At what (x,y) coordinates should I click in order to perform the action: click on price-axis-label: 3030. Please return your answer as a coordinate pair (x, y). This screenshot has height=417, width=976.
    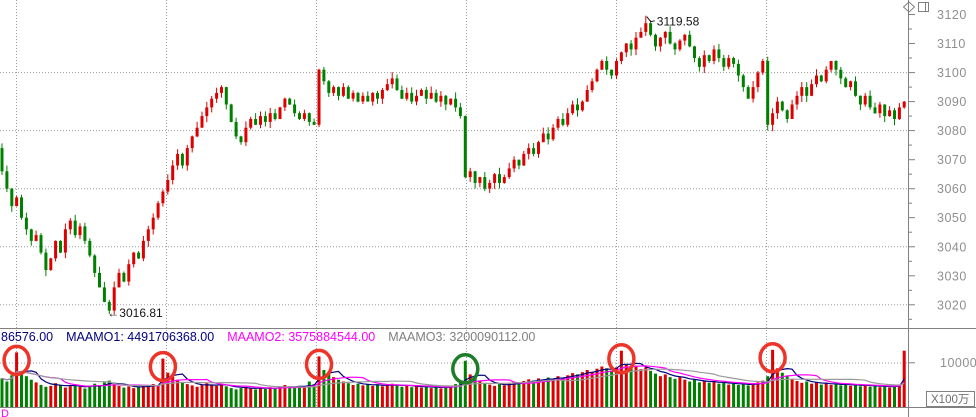
    Looking at the image, I should click on (952, 276).